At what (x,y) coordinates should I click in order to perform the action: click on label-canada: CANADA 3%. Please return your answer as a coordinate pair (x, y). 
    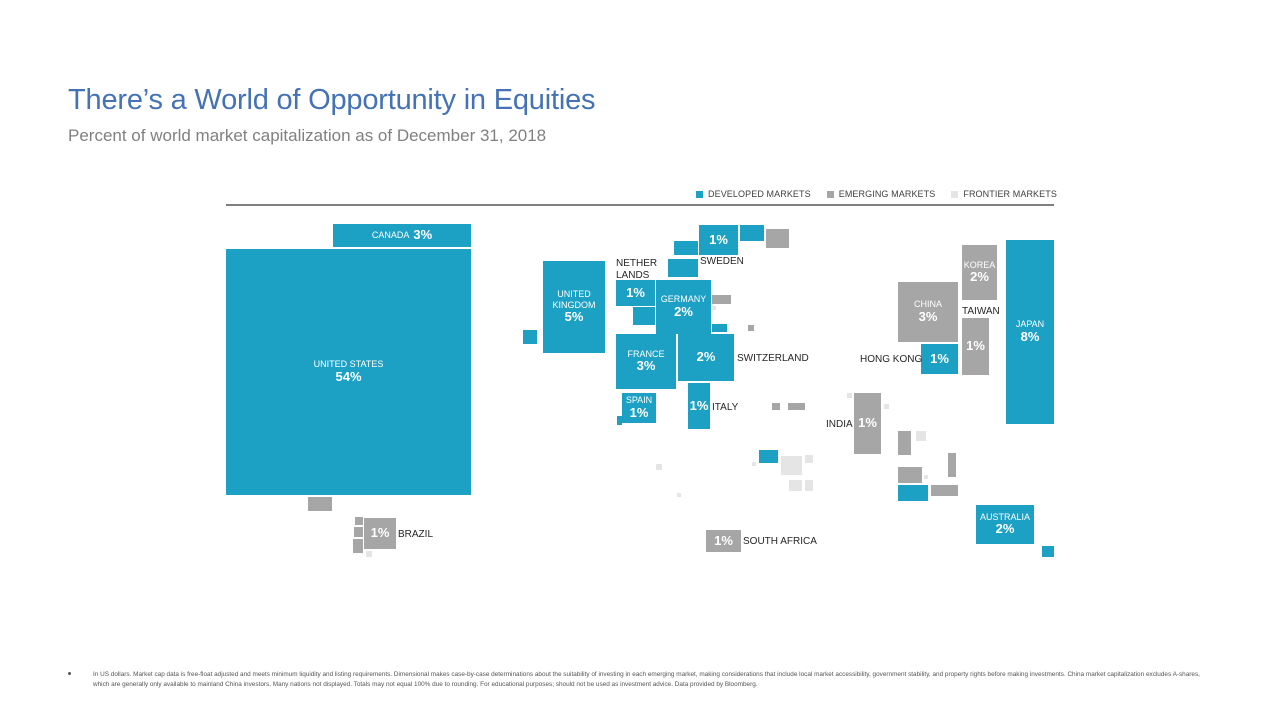
    Looking at the image, I should click on (402, 235).